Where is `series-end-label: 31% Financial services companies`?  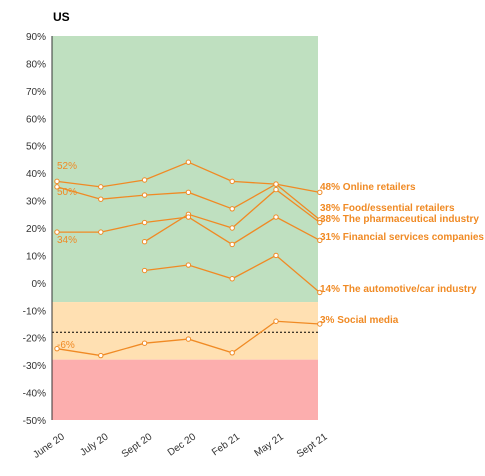
series-end-label: 31% Financial services companies is located at coordinates (402, 237).